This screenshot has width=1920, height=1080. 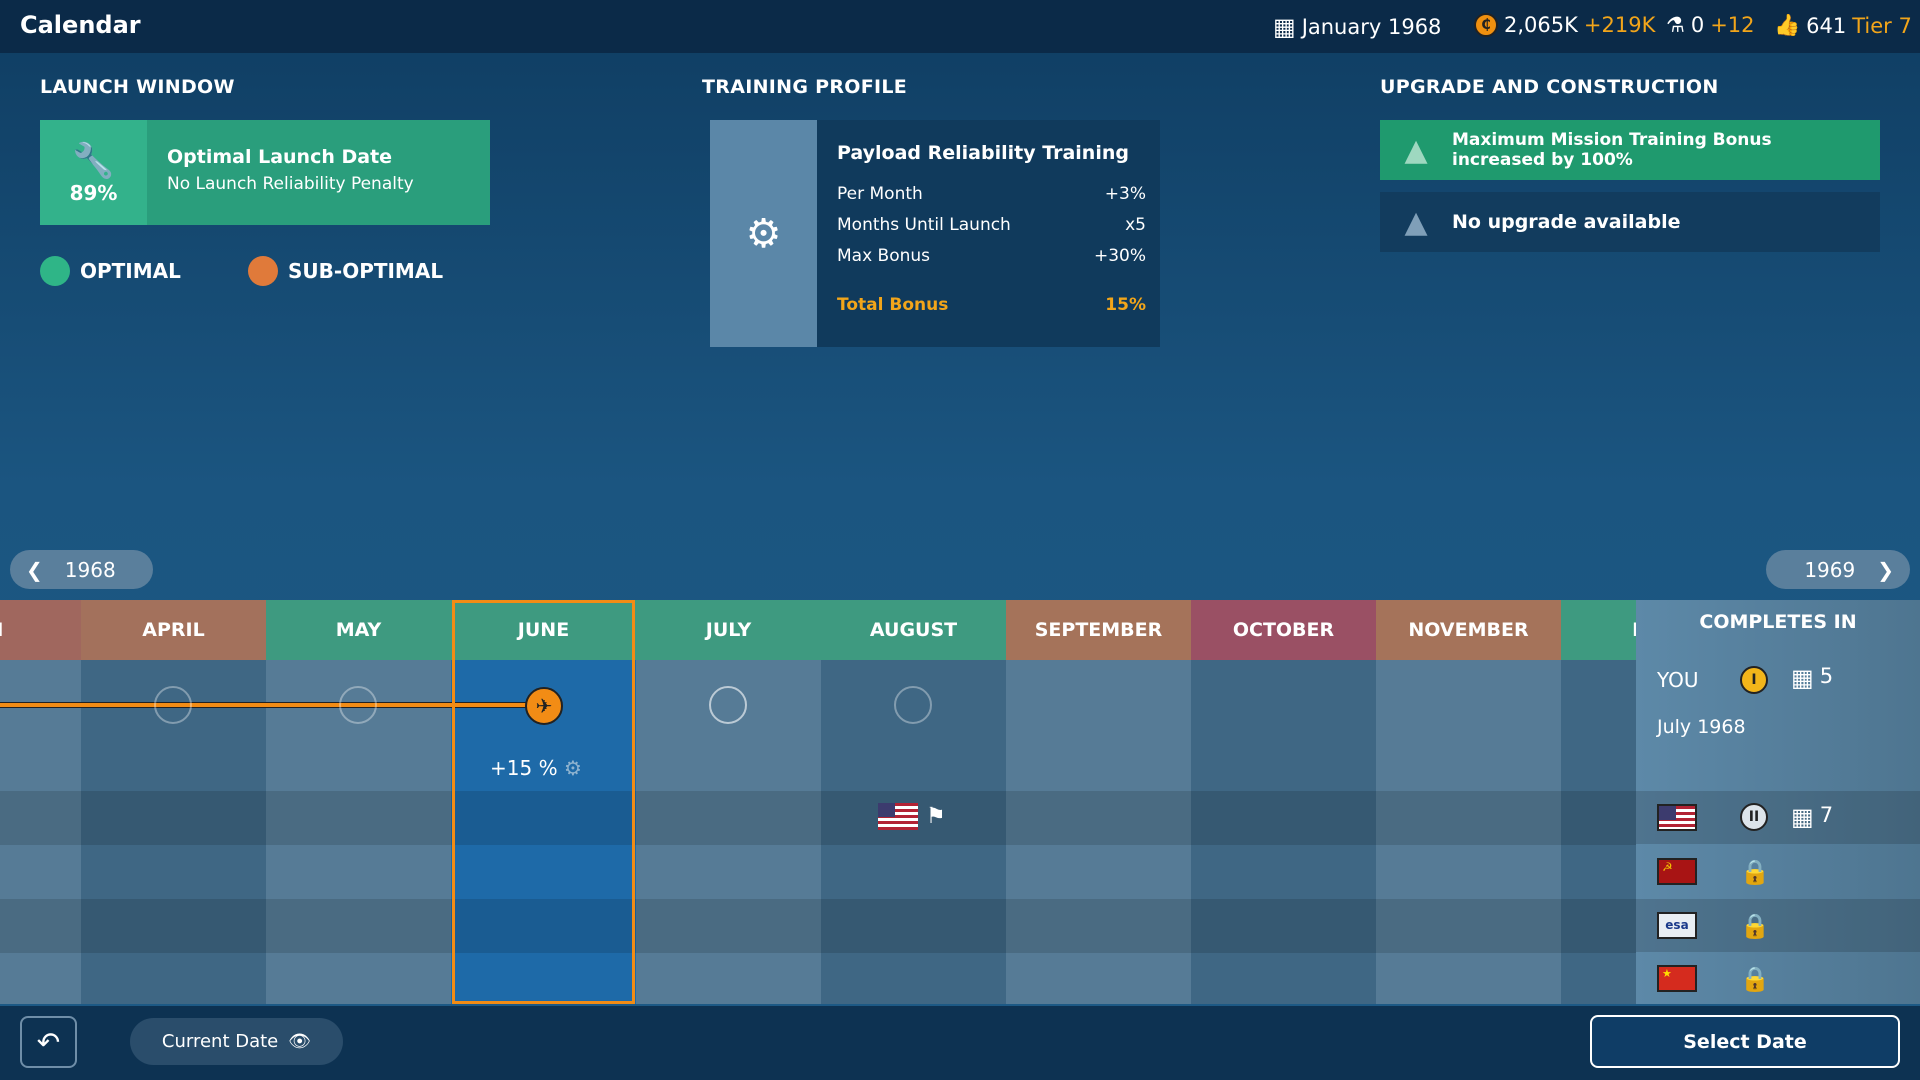 What do you see at coordinates (1778, 622) in the screenshot?
I see `completes-title: COMPLETES IN` at bounding box center [1778, 622].